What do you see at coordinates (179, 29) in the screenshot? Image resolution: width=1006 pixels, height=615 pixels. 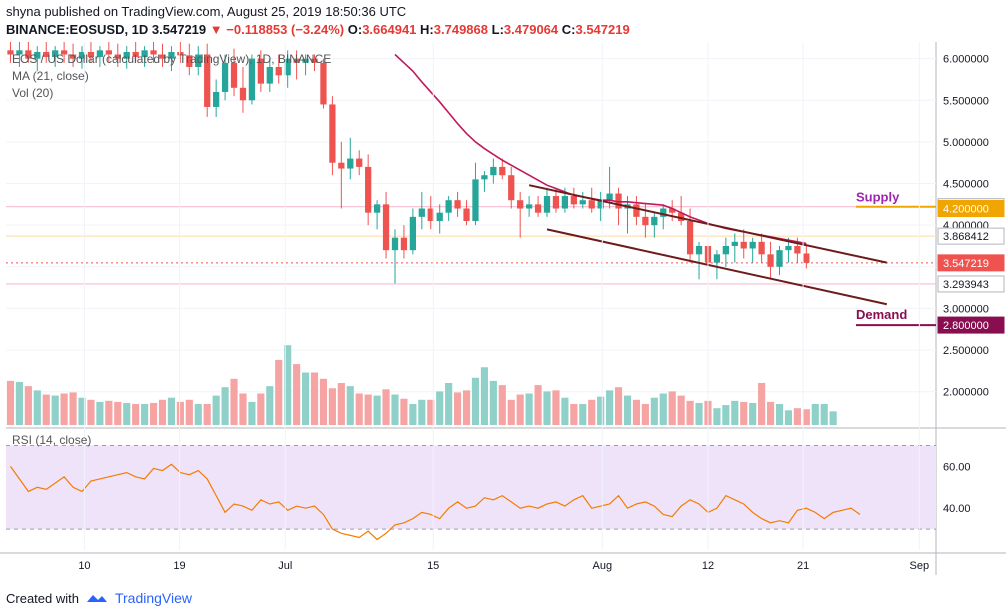 I see `last-price: 3.547219` at bounding box center [179, 29].